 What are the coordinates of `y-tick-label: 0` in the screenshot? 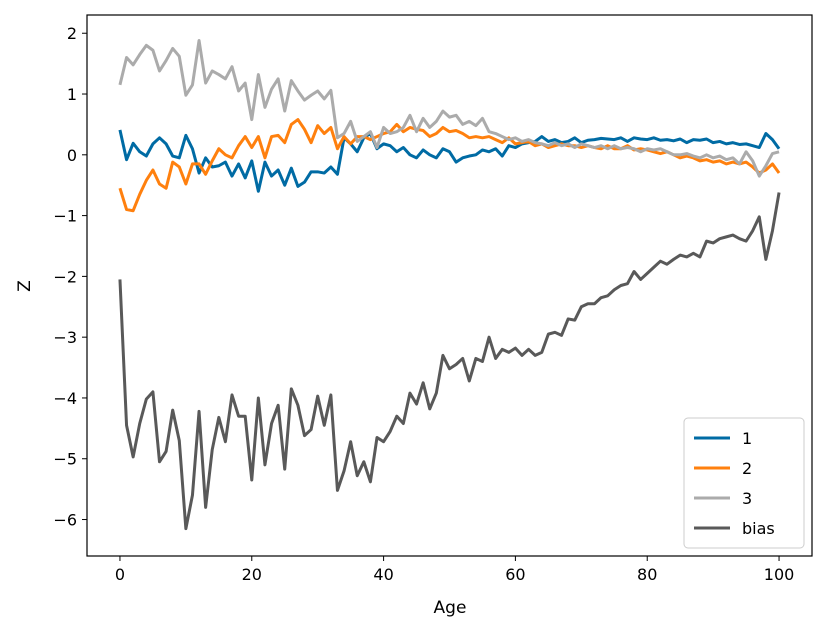 It's located at (72, 155).